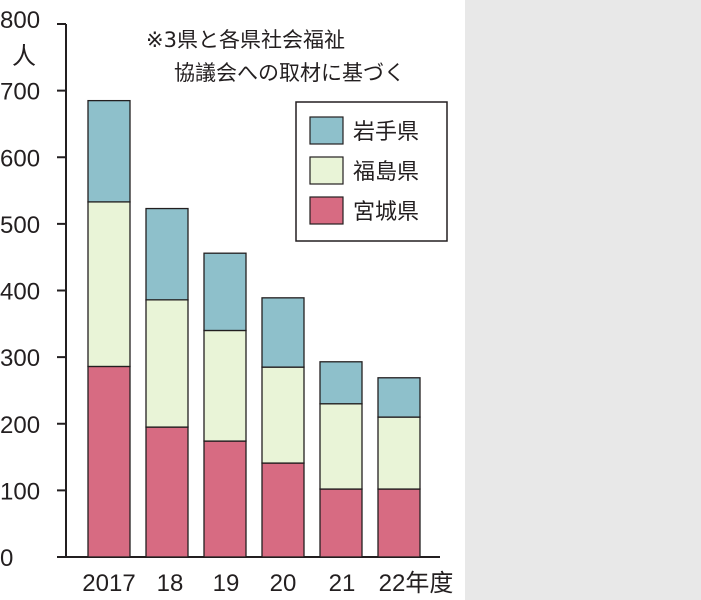  What do you see at coordinates (20, 358) in the screenshot?
I see `y-tick-label: 300` at bounding box center [20, 358].